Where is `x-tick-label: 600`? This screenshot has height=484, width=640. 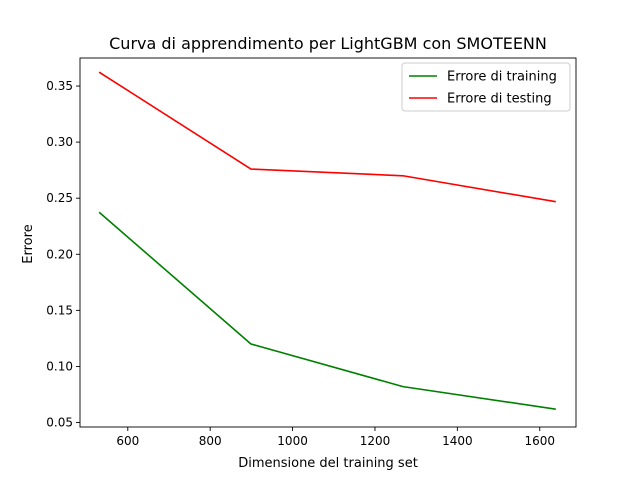 x-tick-label: 600 is located at coordinates (127, 441).